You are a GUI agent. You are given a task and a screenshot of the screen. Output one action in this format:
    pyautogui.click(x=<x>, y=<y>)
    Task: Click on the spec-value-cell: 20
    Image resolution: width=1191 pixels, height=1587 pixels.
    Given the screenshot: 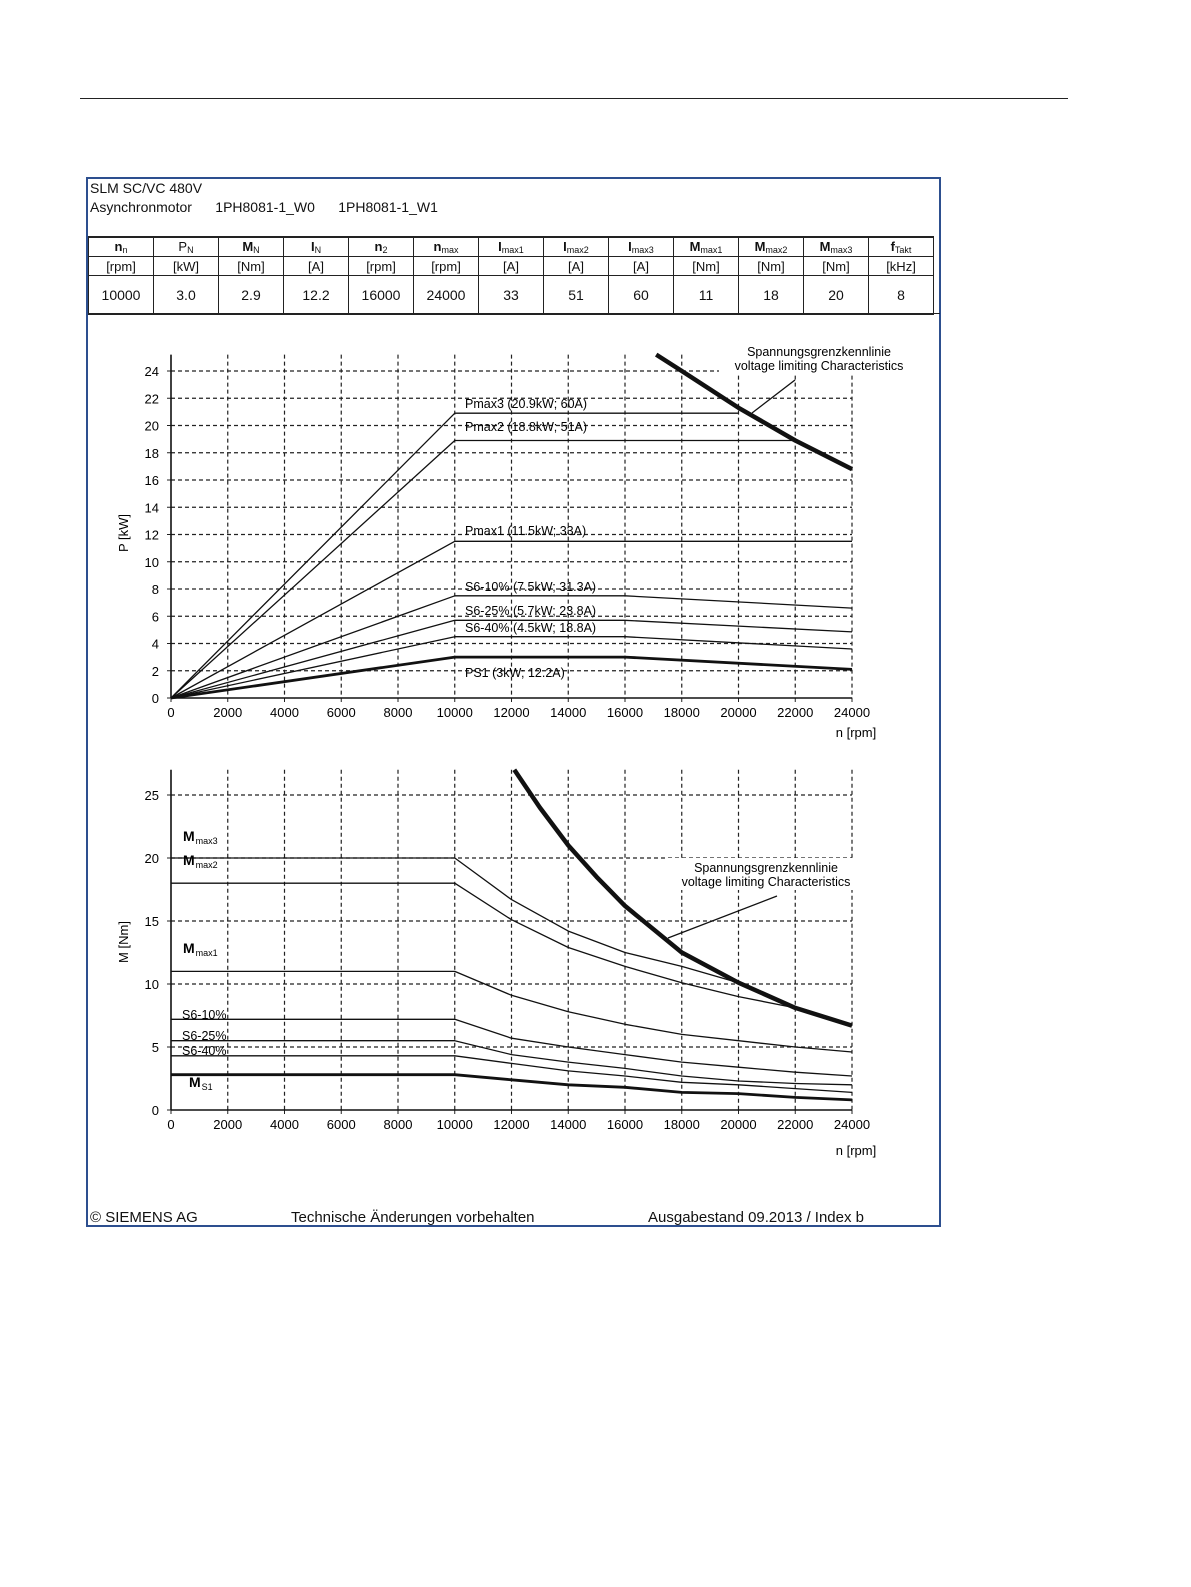 What is the action you would take?
    pyautogui.click(x=836, y=295)
    